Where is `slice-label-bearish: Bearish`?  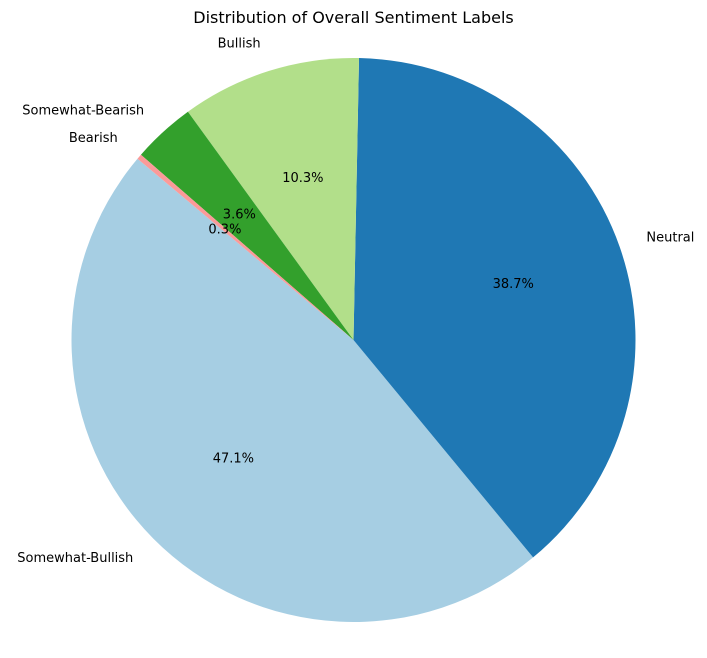 slice-label-bearish: Bearish is located at coordinates (93, 138).